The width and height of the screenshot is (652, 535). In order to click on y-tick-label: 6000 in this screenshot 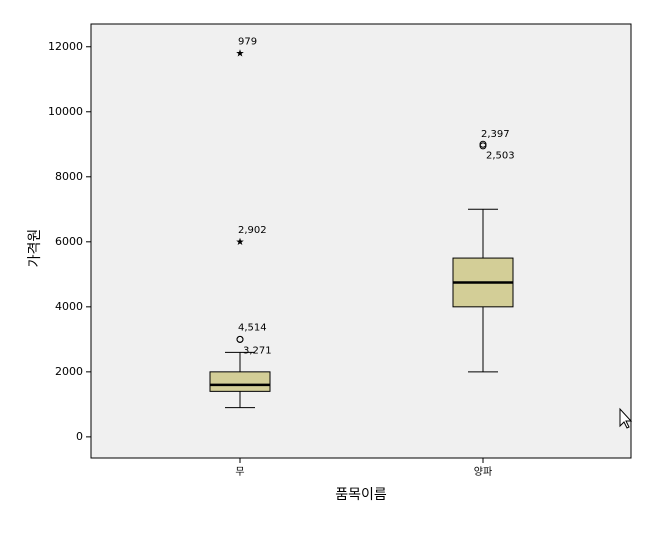, I will do `click(69, 241)`.